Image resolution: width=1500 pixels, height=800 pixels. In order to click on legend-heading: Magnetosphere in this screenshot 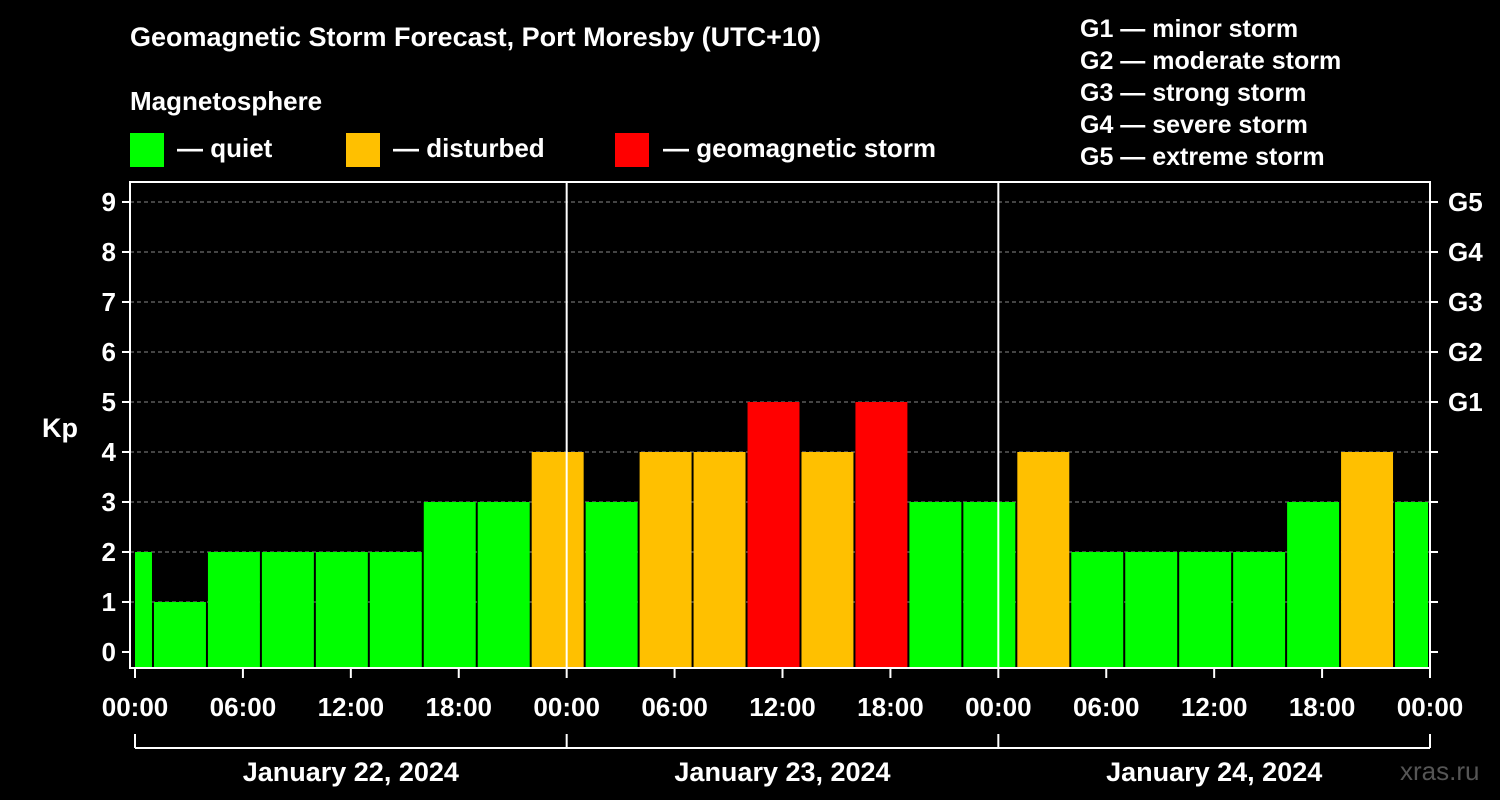, I will do `click(226, 101)`.